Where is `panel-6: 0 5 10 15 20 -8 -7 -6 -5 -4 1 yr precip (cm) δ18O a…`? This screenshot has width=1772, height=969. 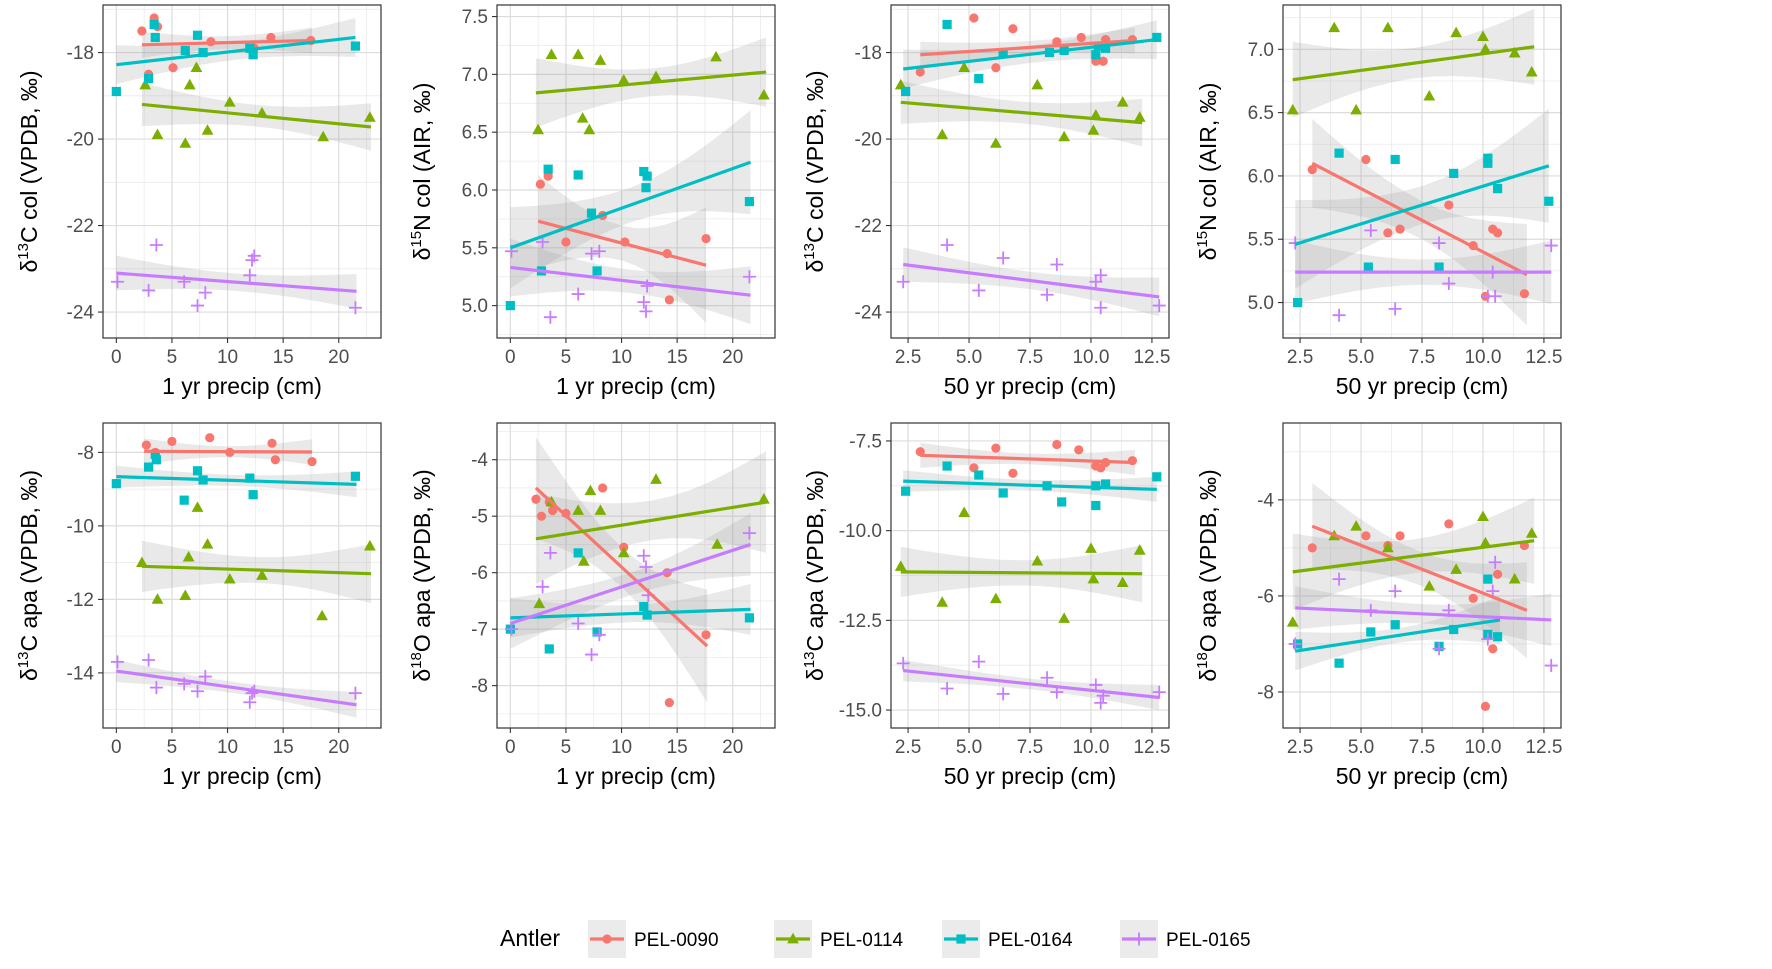 panel-6: 0 5 10 15 20 -8 -7 -6 -5 -4 1 yr precip (cm) δ18O a… is located at coordinates (592, 605).